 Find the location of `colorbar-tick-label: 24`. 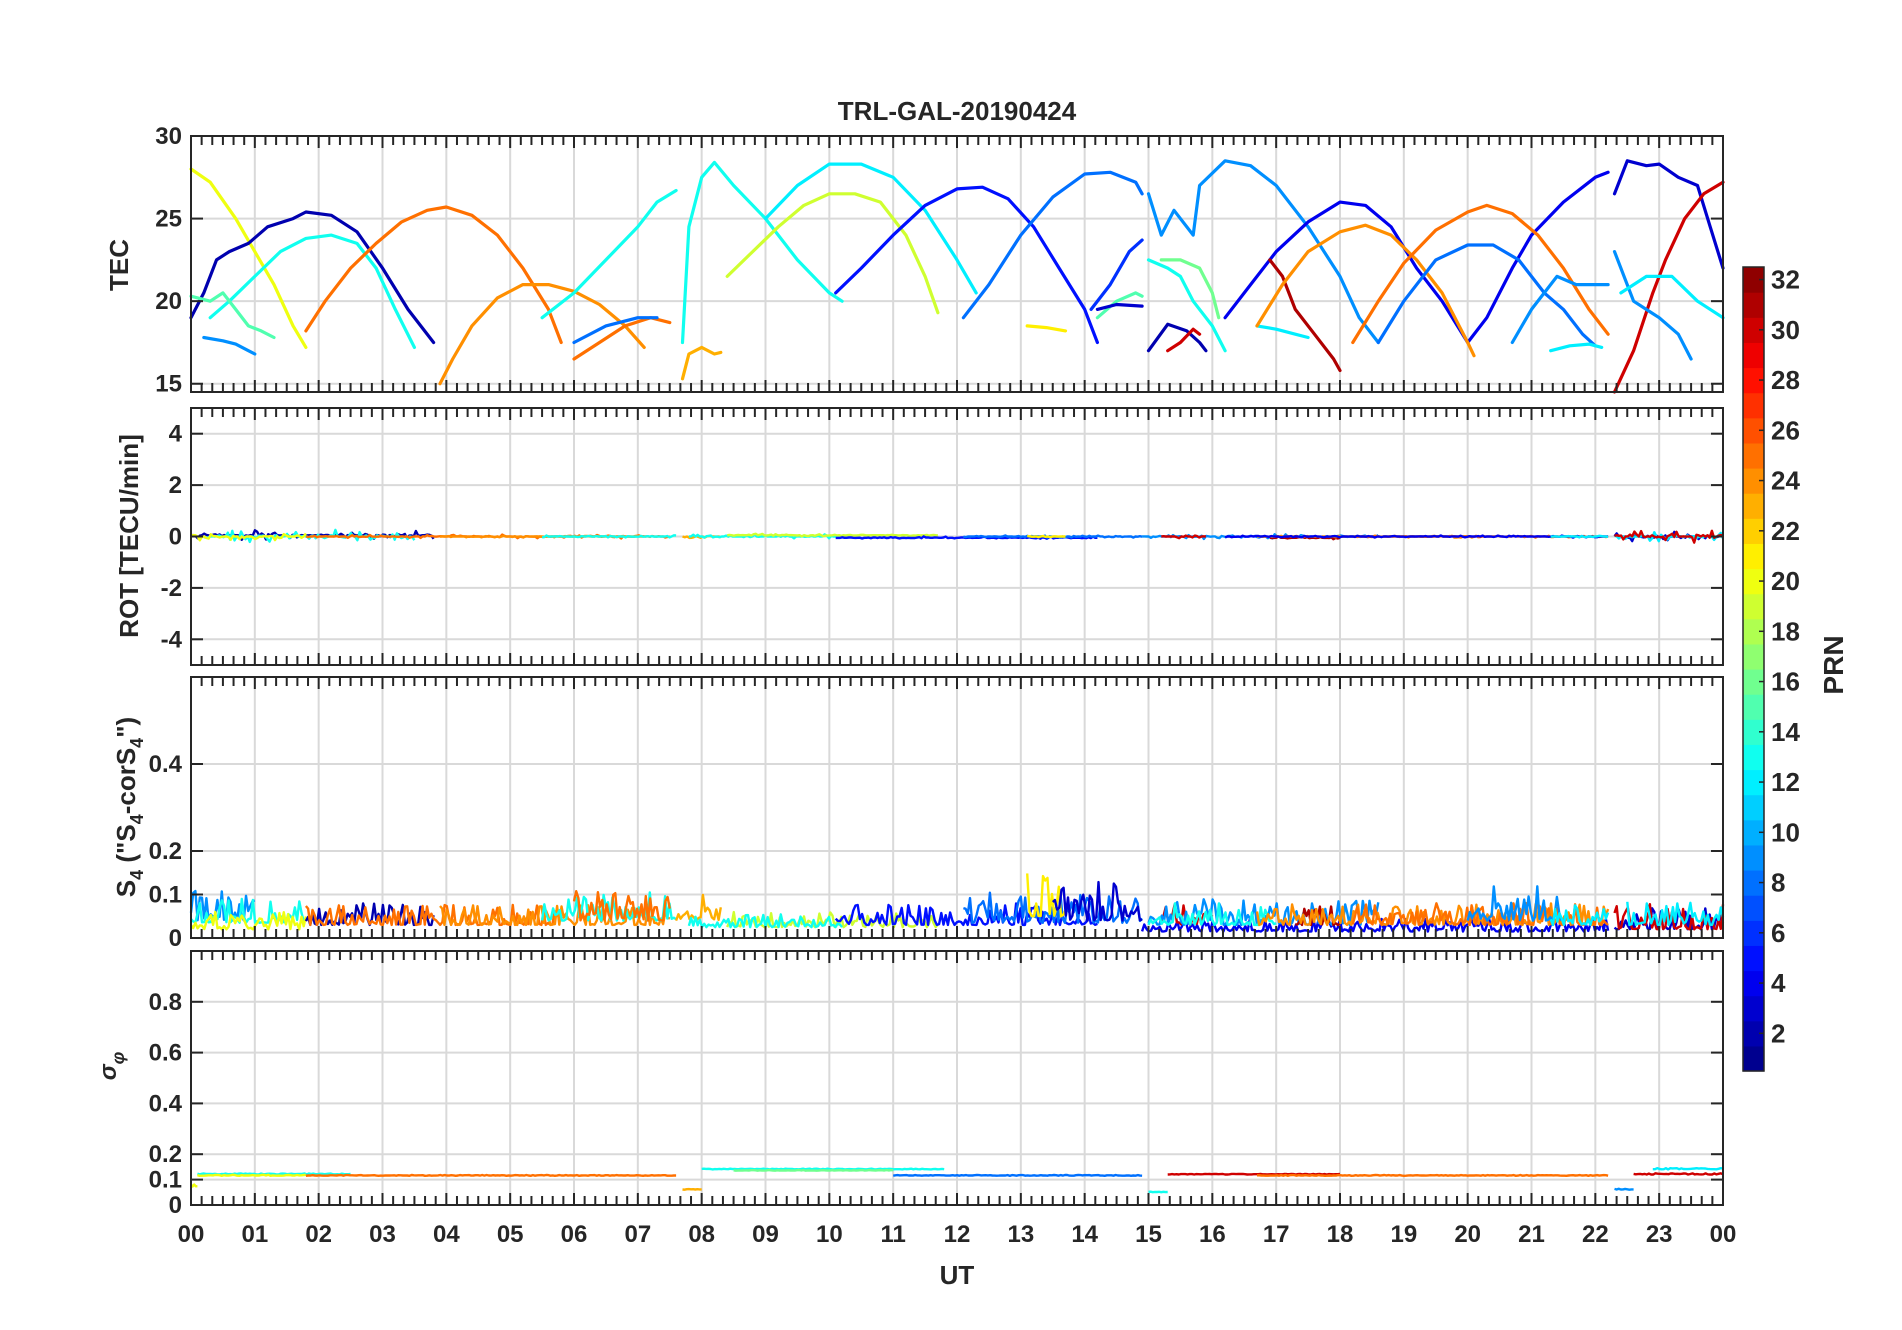

colorbar-tick-label: 24 is located at coordinates (1785, 481).